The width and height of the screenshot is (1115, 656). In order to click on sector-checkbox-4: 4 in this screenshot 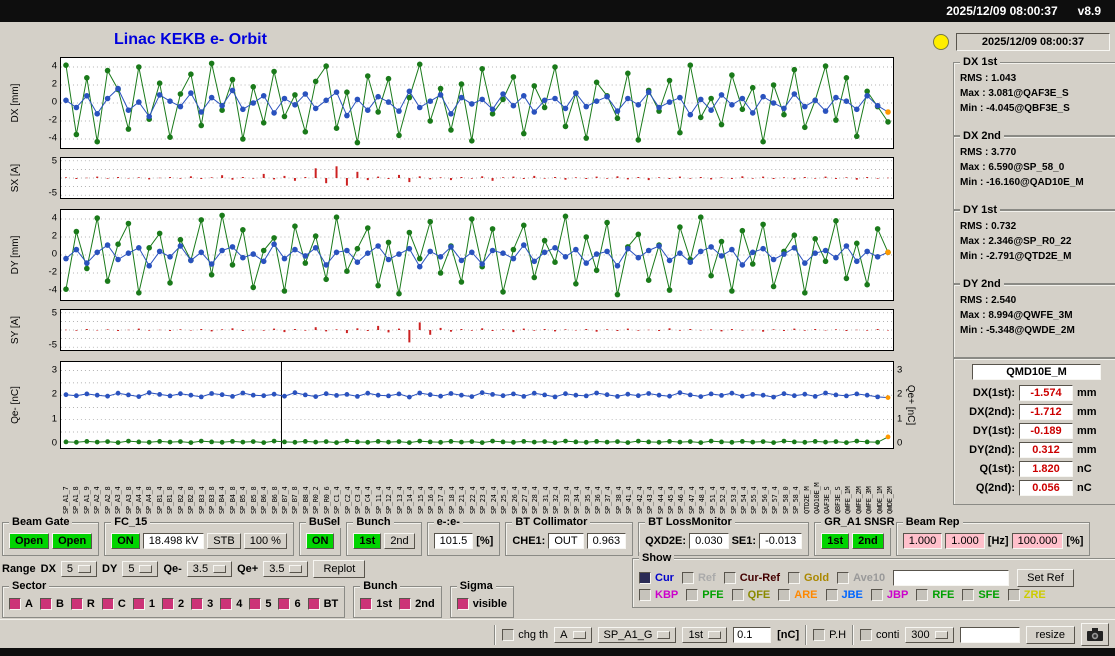, I will do `click(231, 604)`.